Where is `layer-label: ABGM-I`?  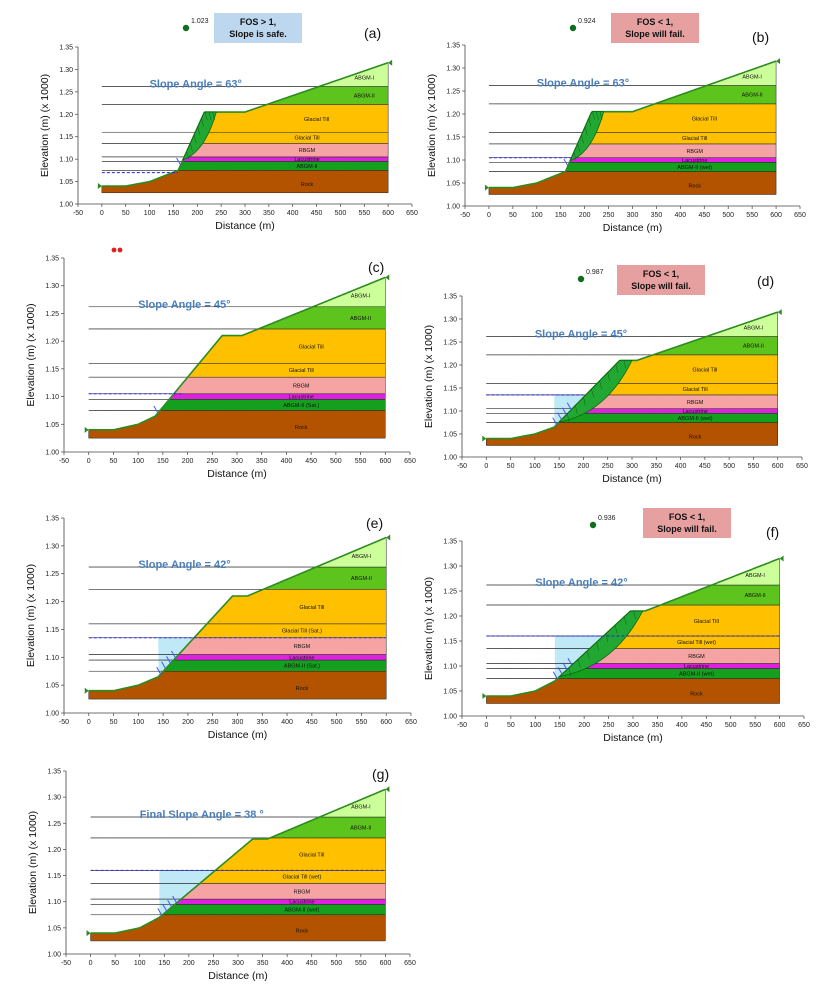
layer-label: ABGM-I is located at coordinates (362, 557).